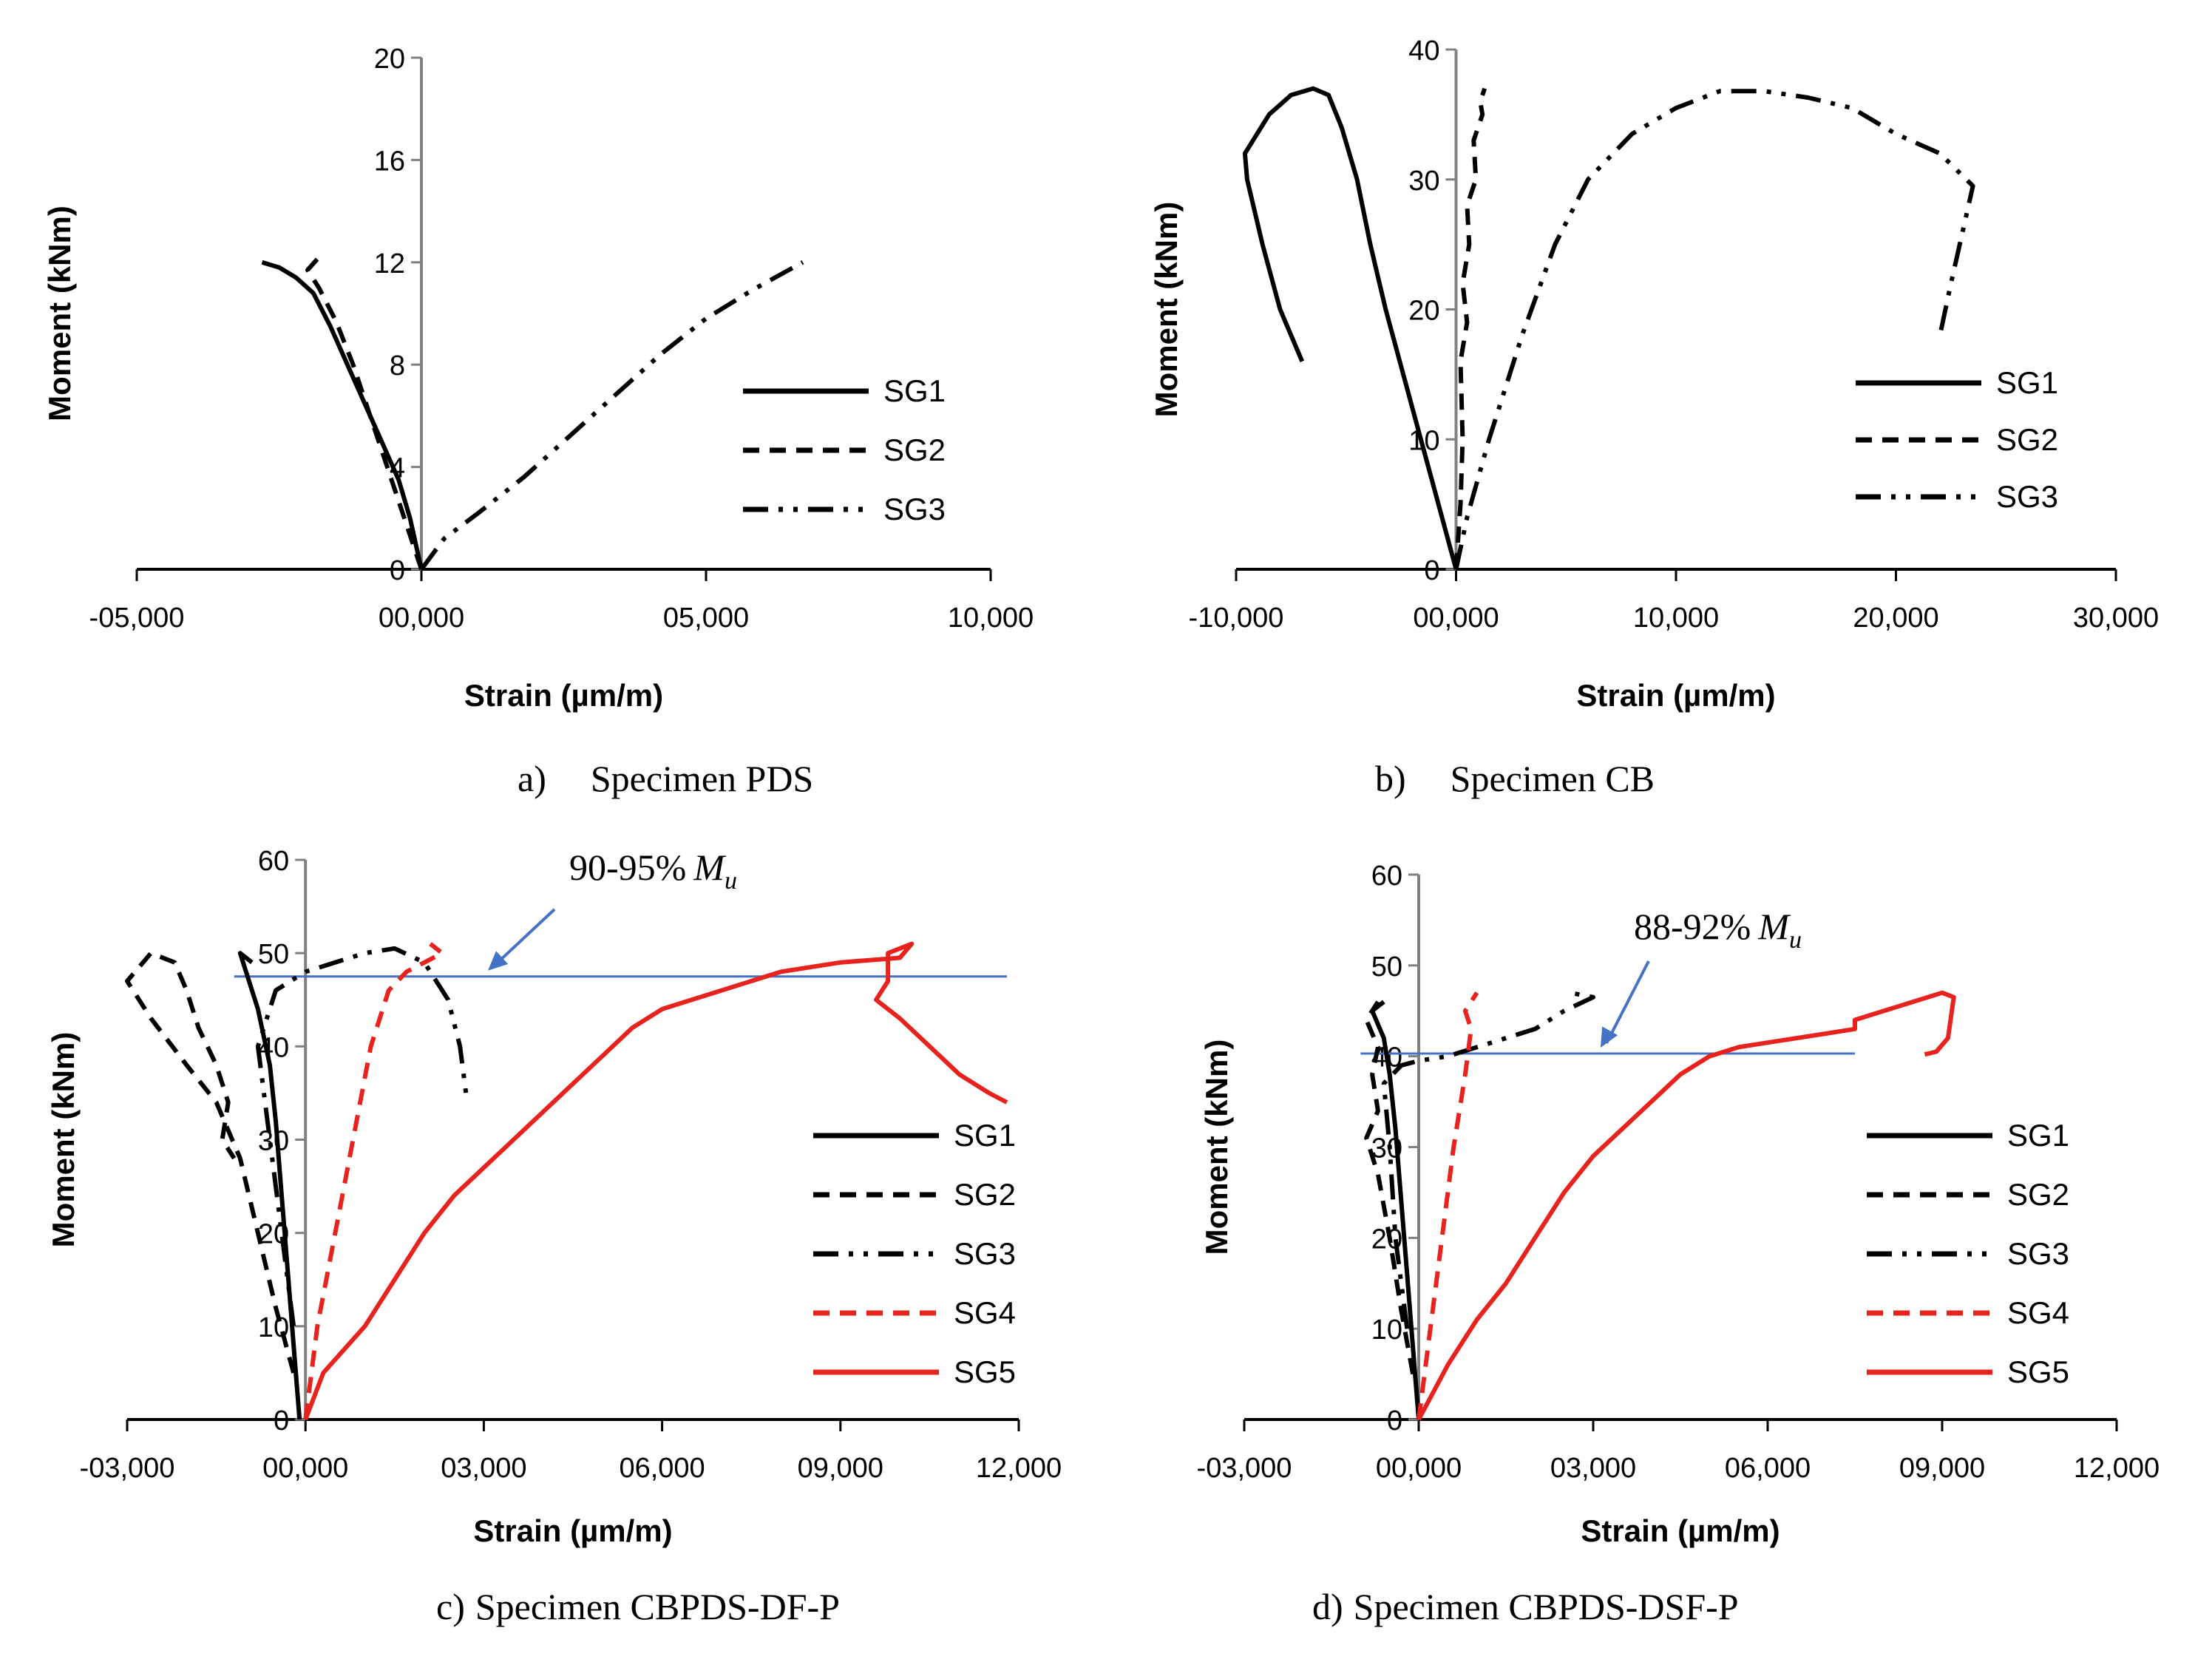  What do you see at coordinates (1423, 51) in the screenshot?
I see `y-tick-label: 40` at bounding box center [1423, 51].